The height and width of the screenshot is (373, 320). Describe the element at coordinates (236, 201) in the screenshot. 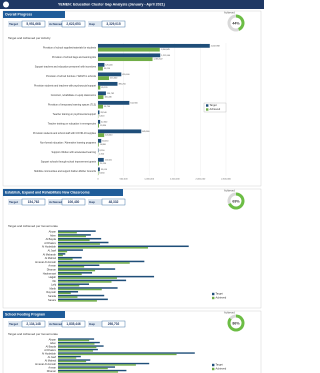

I see `donut-value-label: 69%` at that location.